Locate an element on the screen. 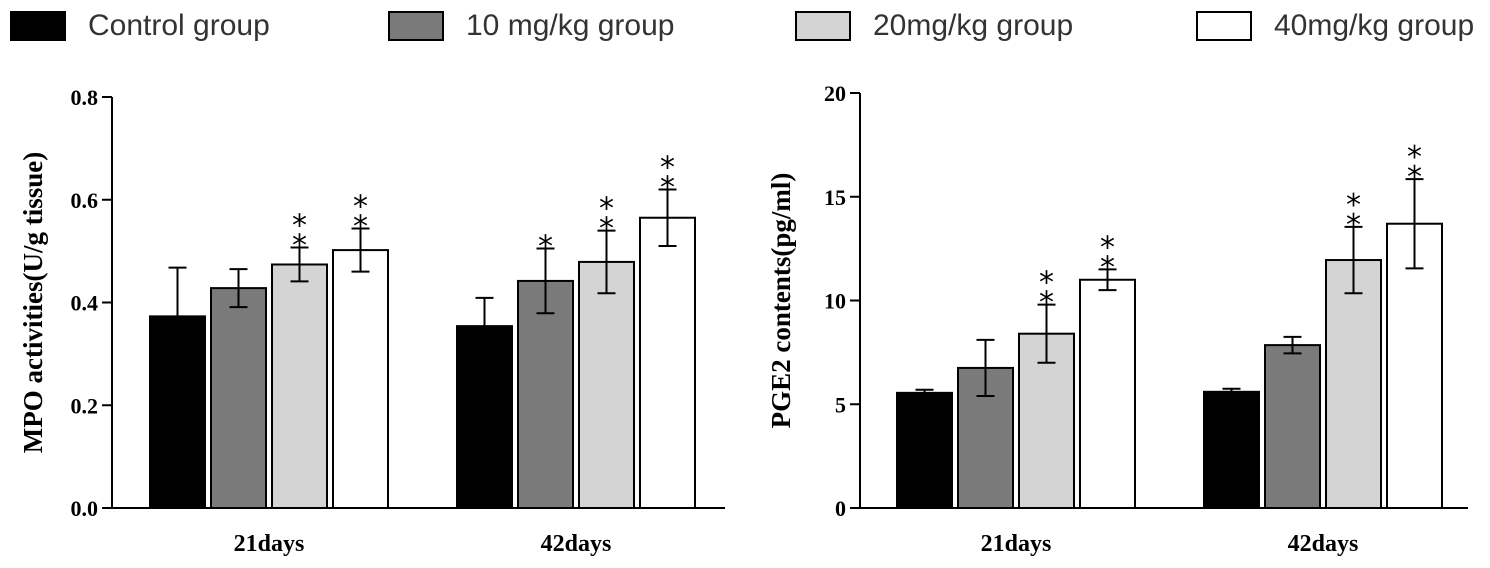 The image size is (1490, 568). legend-label-10mg: 10 mg/kg group is located at coordinates (570, 25).